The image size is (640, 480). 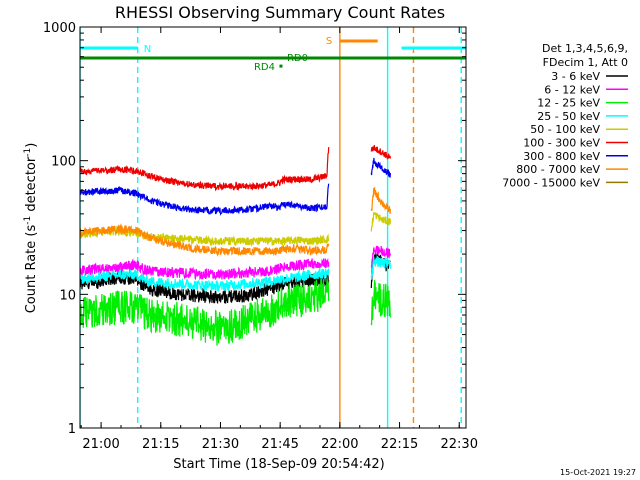 I want to click on legend-entry-label: 3 - 6 keV, so click(x=575, y=76).